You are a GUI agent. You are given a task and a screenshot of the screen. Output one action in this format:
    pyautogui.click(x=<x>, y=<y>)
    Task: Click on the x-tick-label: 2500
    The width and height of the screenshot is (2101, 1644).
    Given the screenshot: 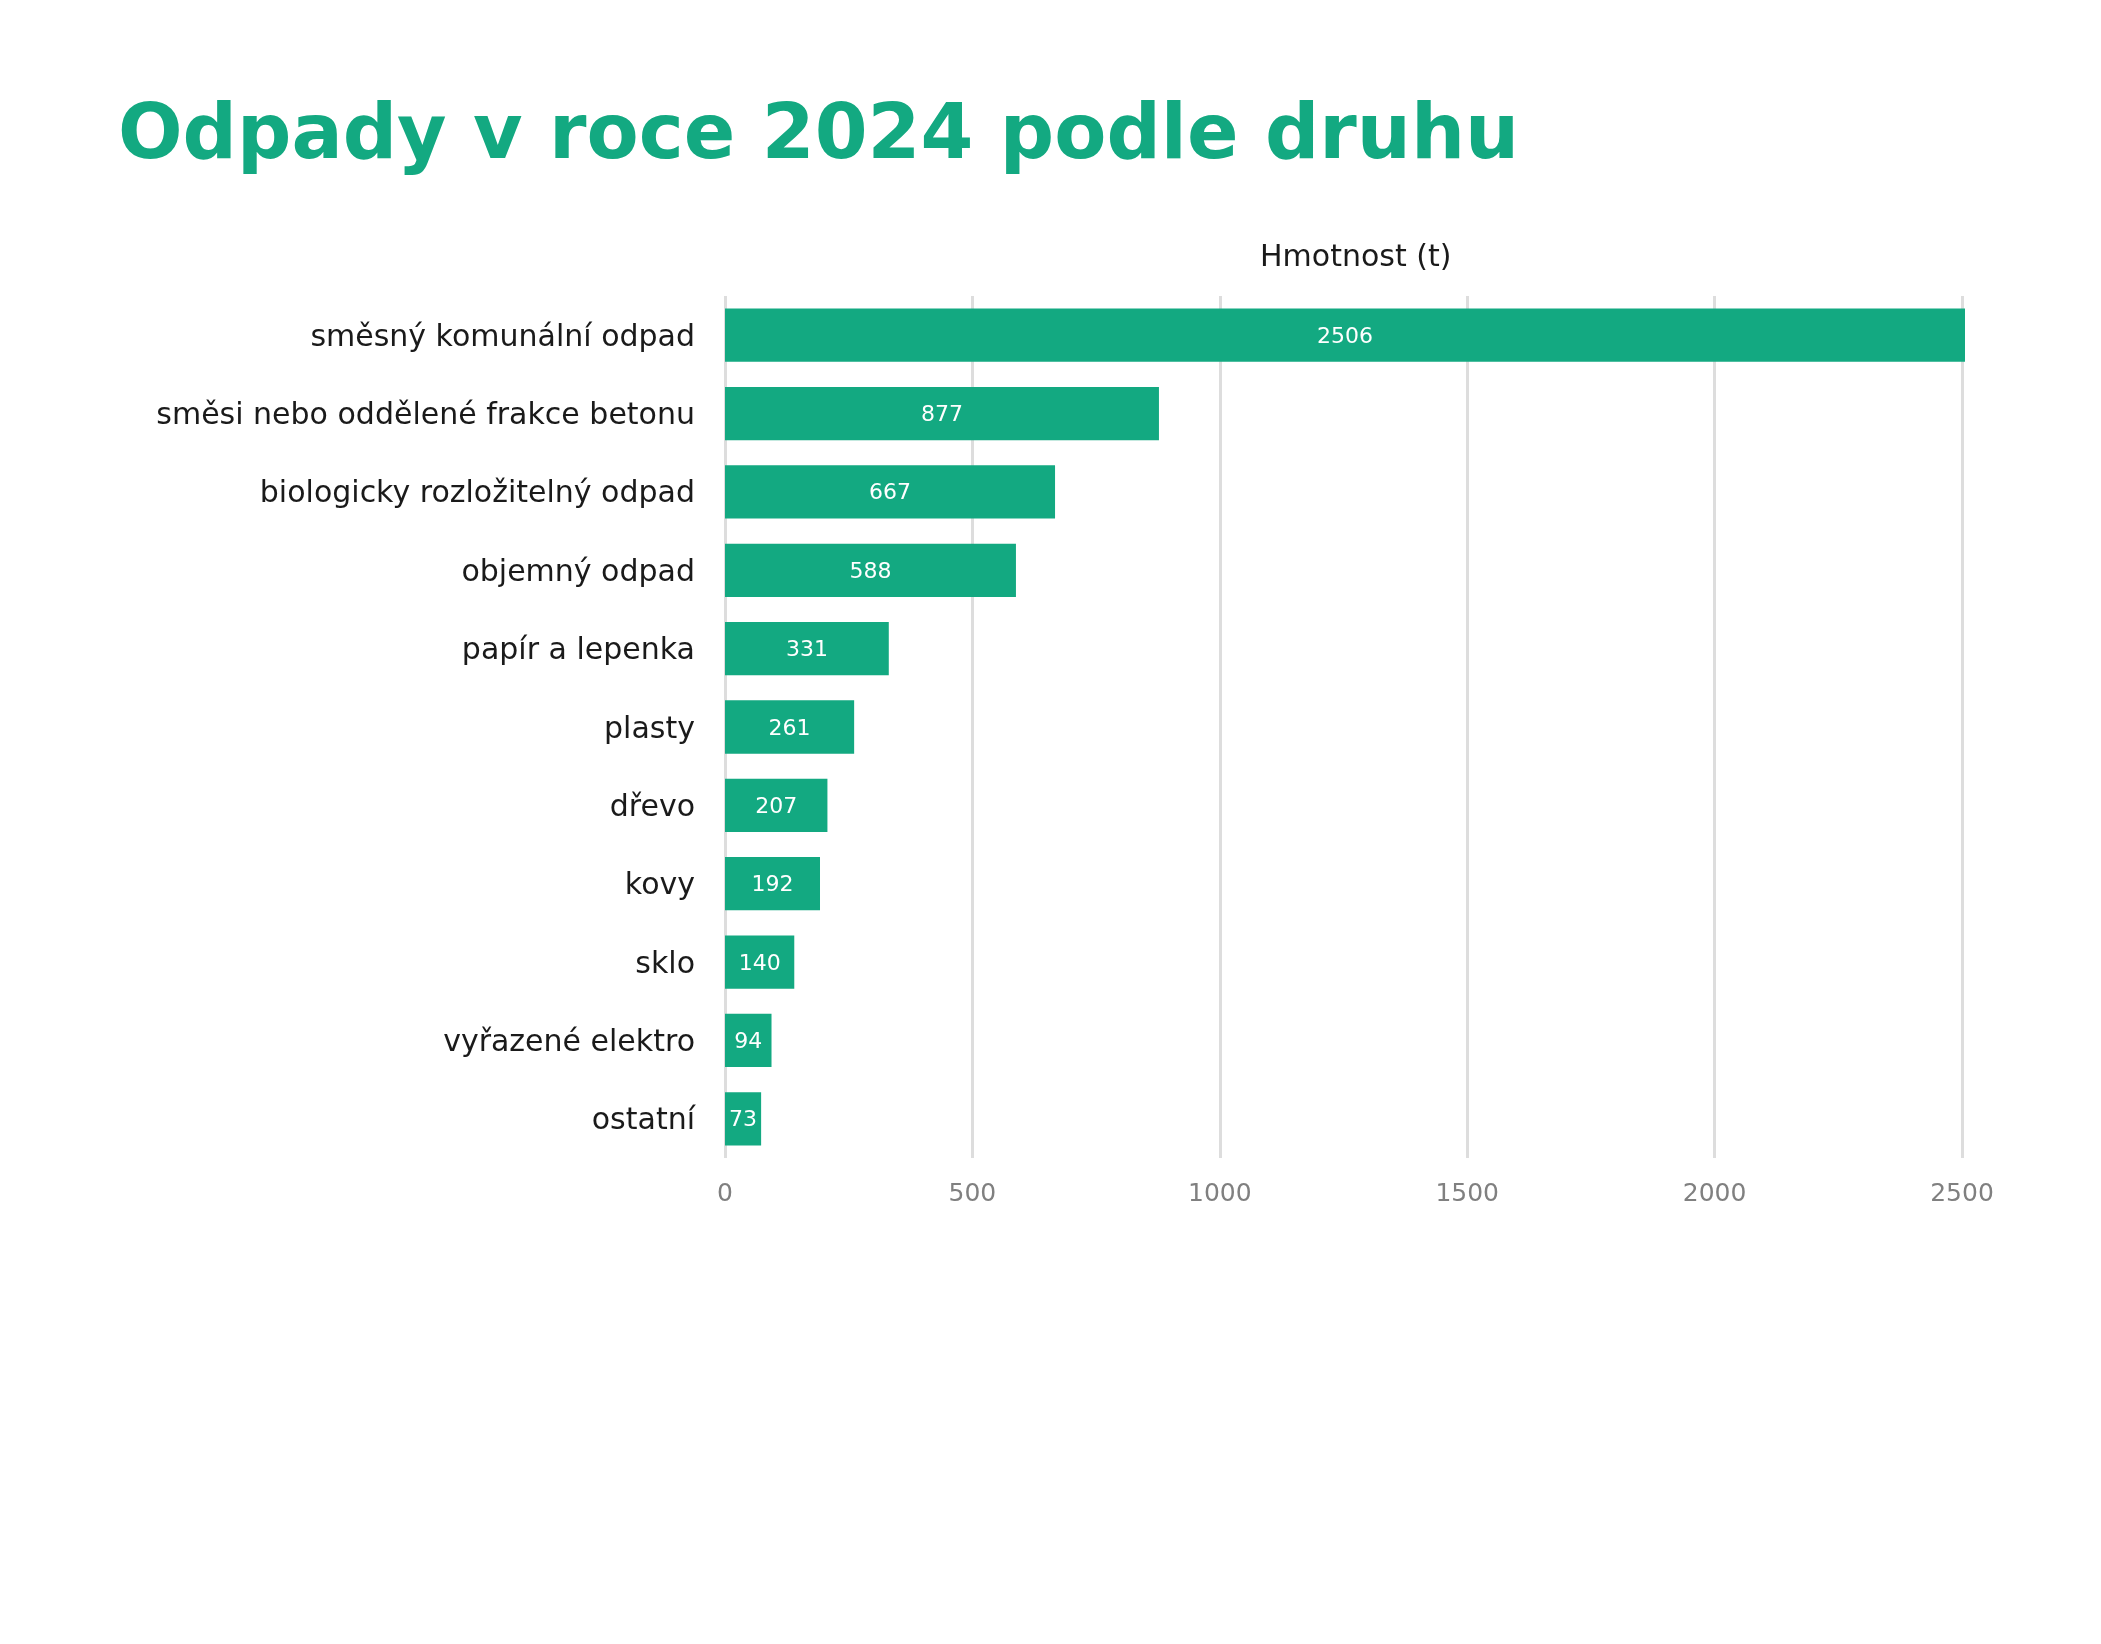 What is the action you would take?
    pyautogui.click(x=1962, y=1192)
    